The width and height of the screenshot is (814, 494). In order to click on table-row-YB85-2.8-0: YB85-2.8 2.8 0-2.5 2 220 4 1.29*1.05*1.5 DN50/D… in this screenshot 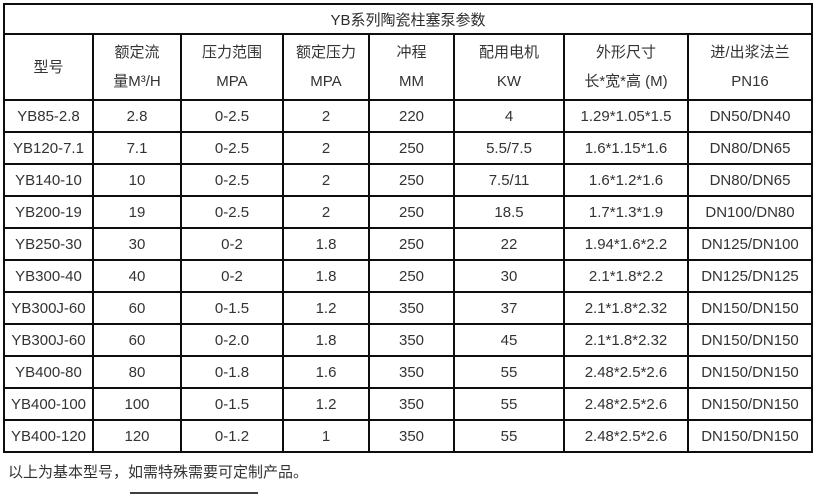, I will do `click(408, 116)`.